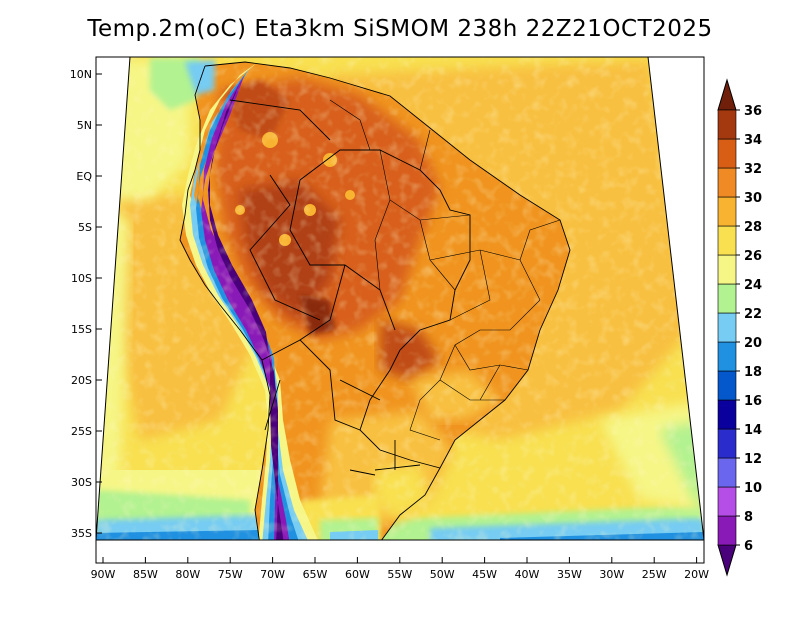 This screenshot has width=800, height=618. Describe the element at coordinates (315, 574) in the screenshot. I see `lon-label: 65W` at that location.